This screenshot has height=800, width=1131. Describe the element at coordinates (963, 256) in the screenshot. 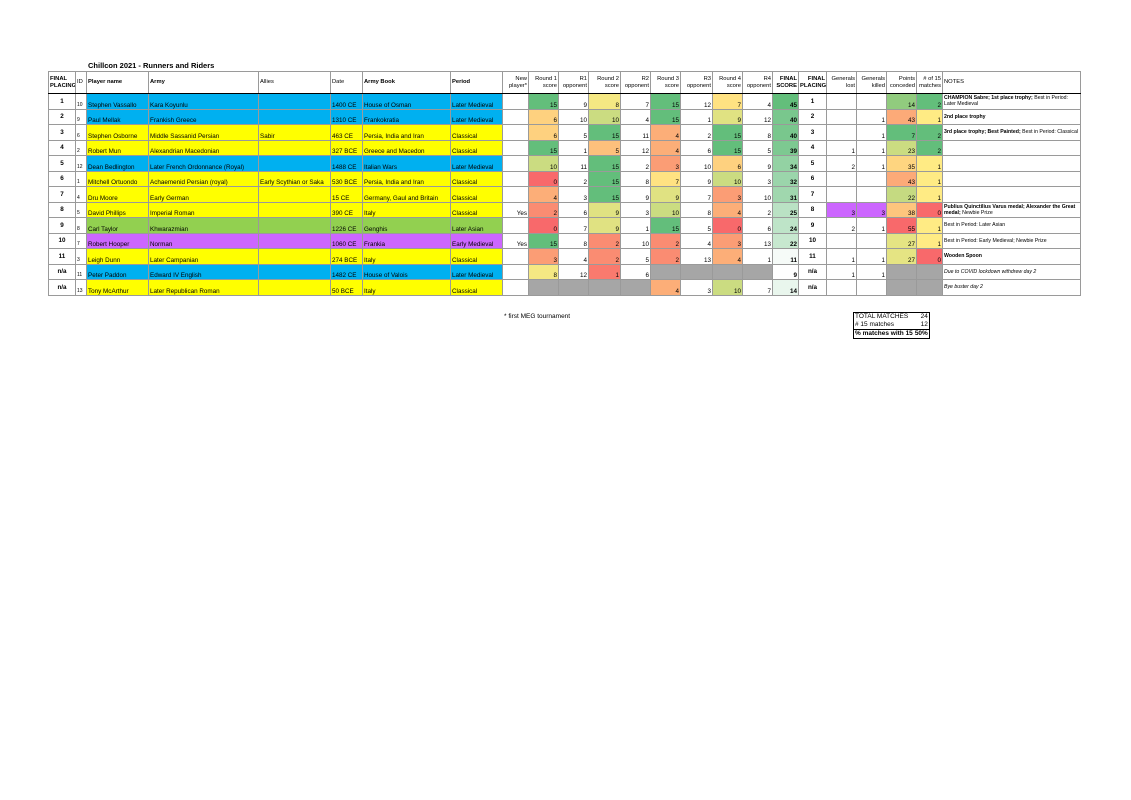

I see `note-bold: Wooden Spoon` at that location.